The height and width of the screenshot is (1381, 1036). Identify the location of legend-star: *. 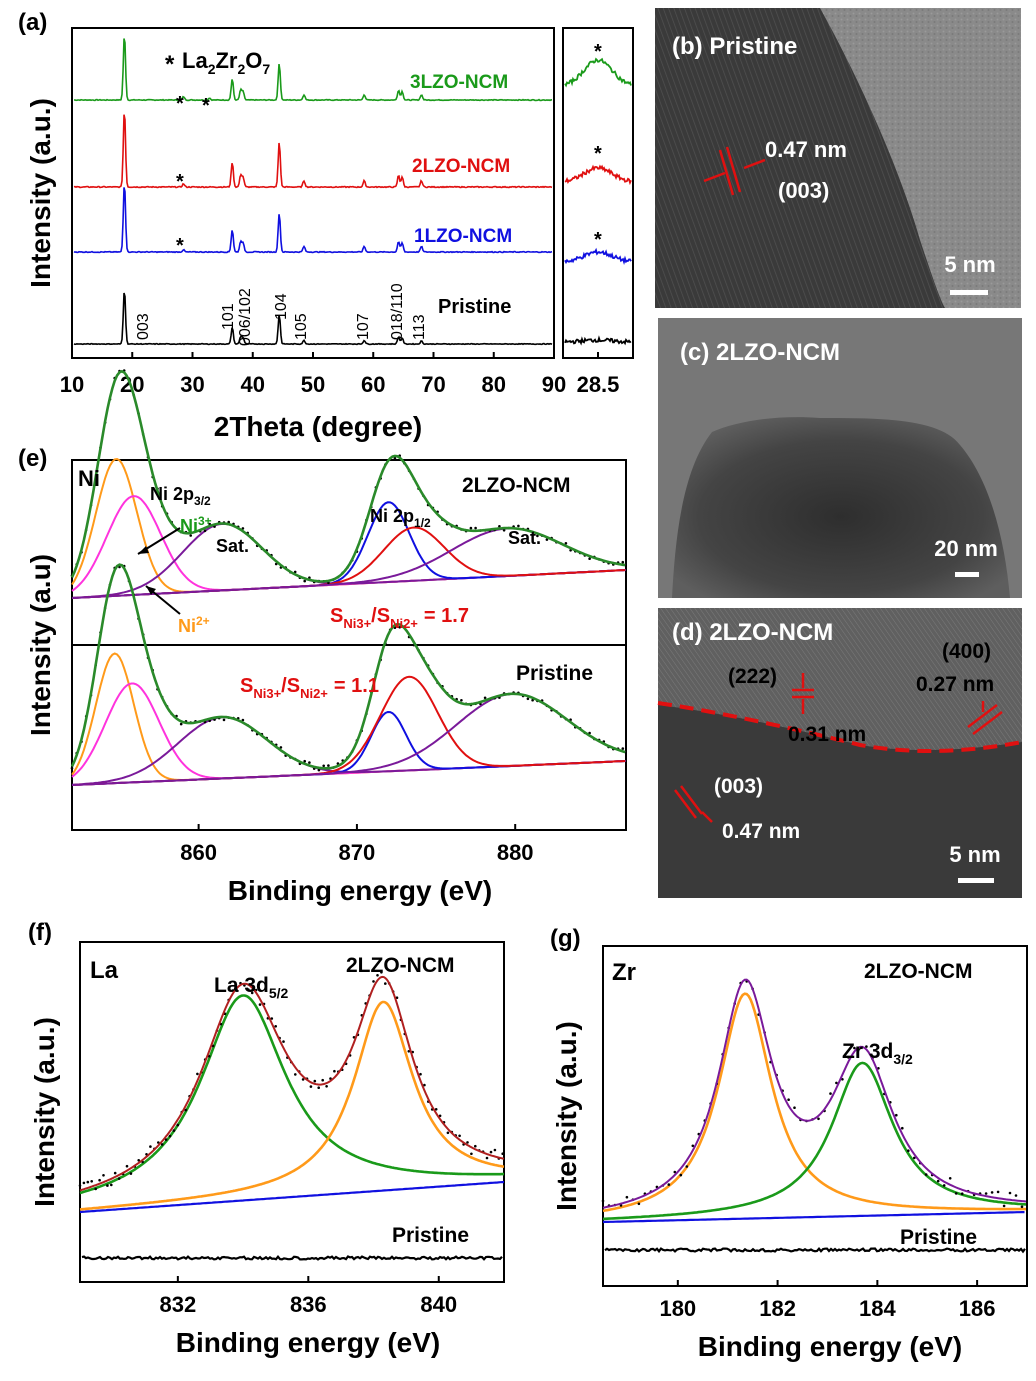
(170, 64).